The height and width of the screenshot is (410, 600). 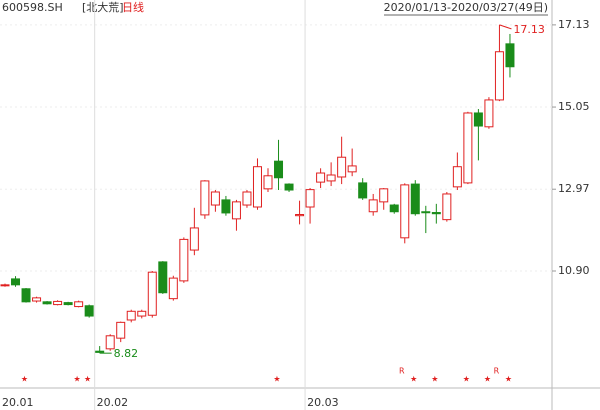 What do you see at coordinates (32, 7) in the screenshot?
I see `stock-code: 600598.SH` at bounding box center [32, 7].